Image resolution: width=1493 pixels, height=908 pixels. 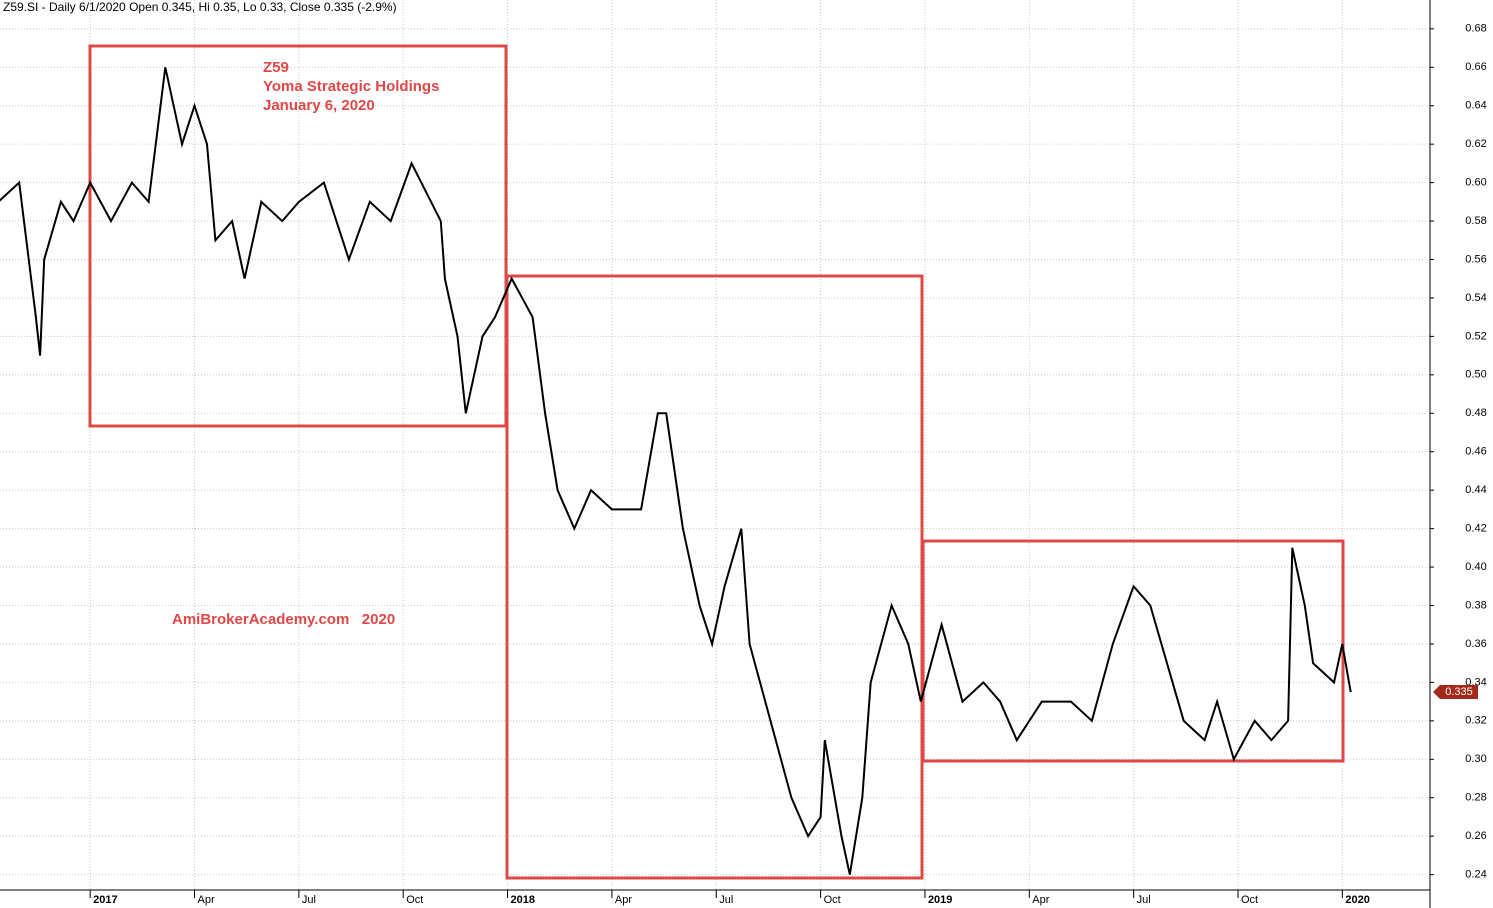 I want to click on annotation: Yoma Strategic Holdings, so click(x=351, y=86).